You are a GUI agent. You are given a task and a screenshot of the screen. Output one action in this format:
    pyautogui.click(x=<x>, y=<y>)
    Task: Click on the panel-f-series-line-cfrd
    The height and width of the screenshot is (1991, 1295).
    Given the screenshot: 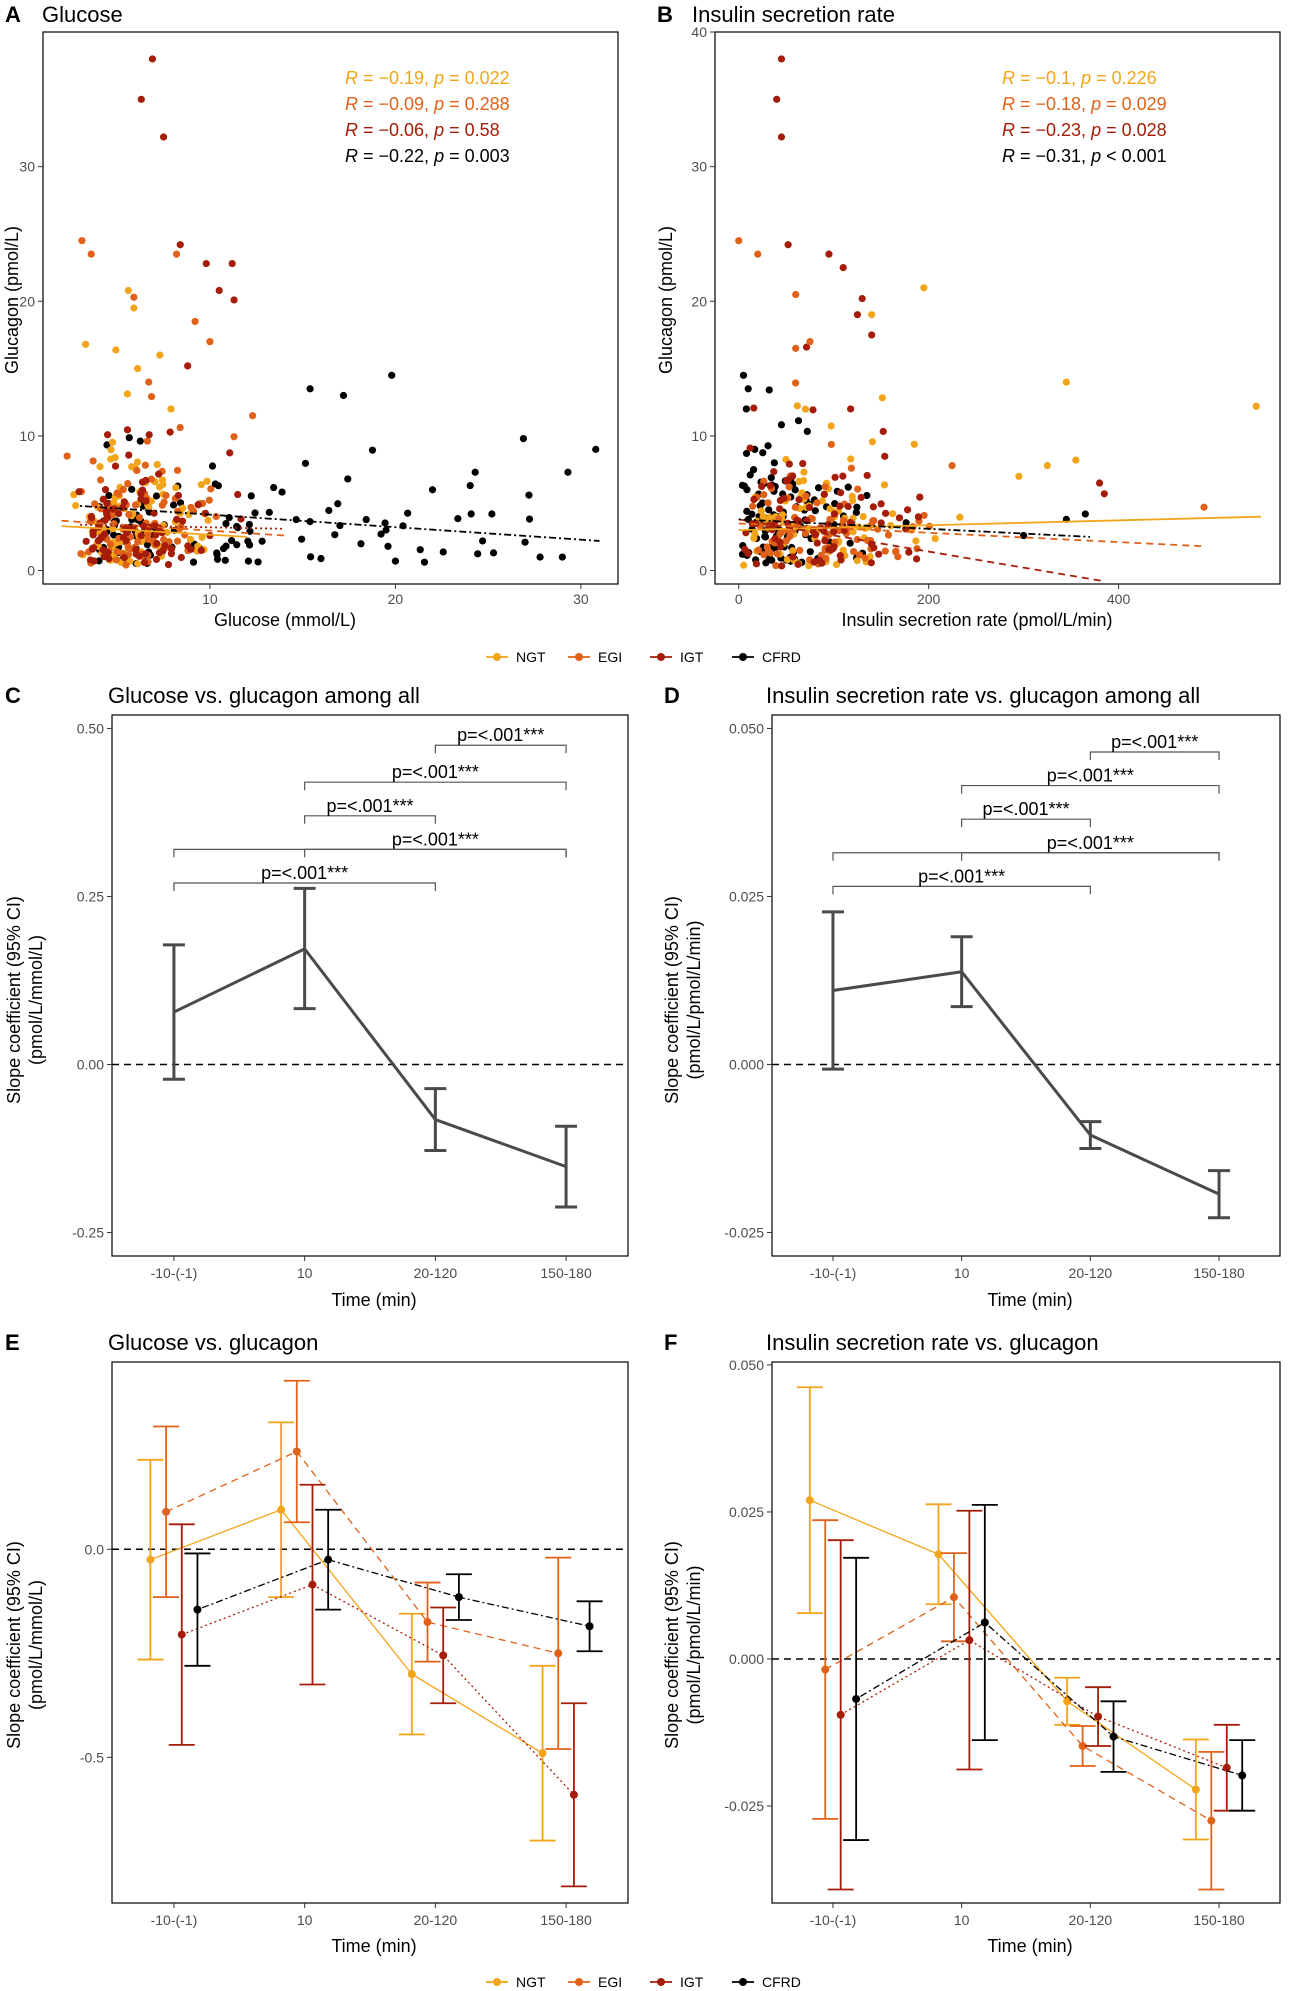 What is the action you would take?
    pyautogui.click(x=1049, y=1699)
    